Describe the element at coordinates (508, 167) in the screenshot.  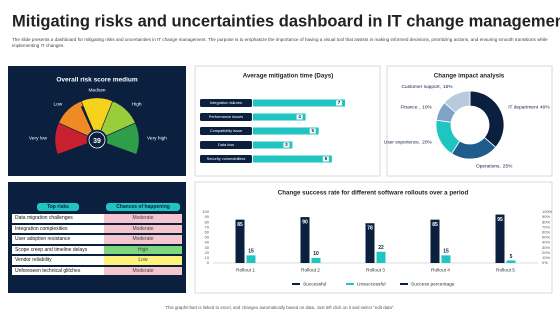
I see `slice-value: 25%` at that location.